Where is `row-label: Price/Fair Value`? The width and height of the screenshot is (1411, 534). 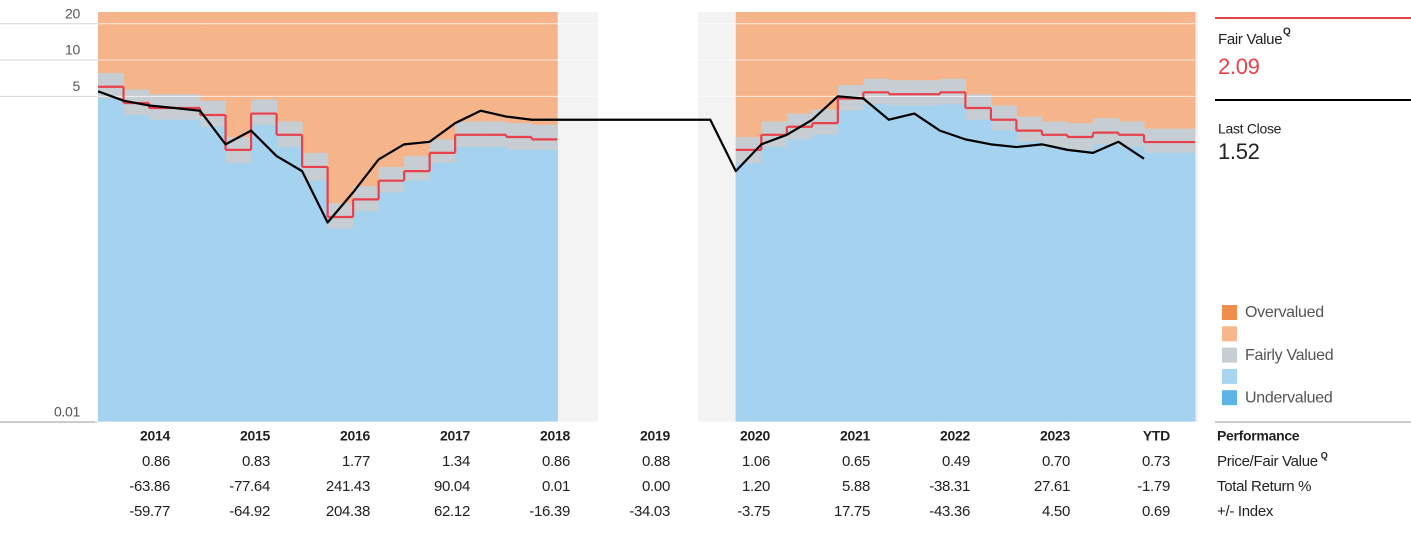 row-label: Price/Fair Value is located at coordinates (1267, 461).